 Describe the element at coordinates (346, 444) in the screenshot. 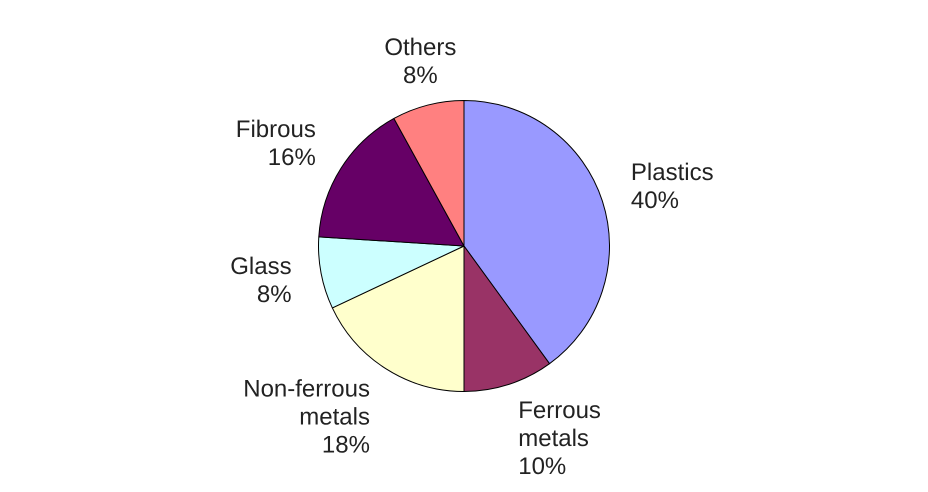

I see `data-label: 18%` at that location.